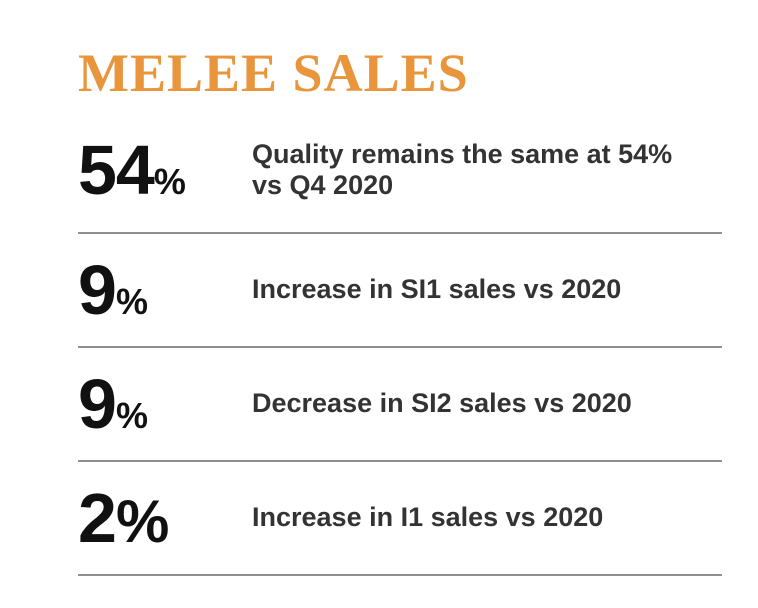  What do you see at coordinates (428, 517) in the screenshot?
I see `stat-description-i1: Increase in I1 sales vs 2020` at bounding box center [428, 517].